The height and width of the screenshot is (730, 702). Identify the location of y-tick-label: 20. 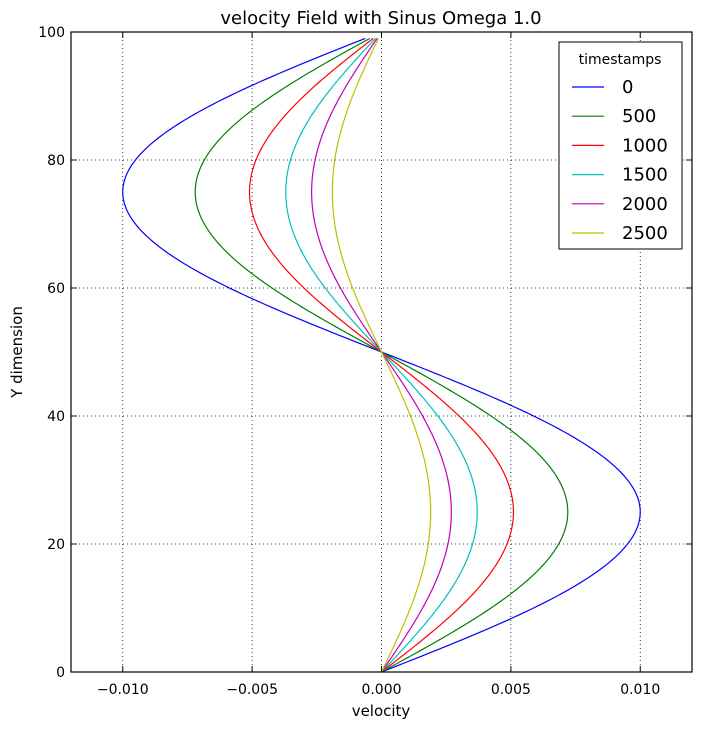
(56, 545).